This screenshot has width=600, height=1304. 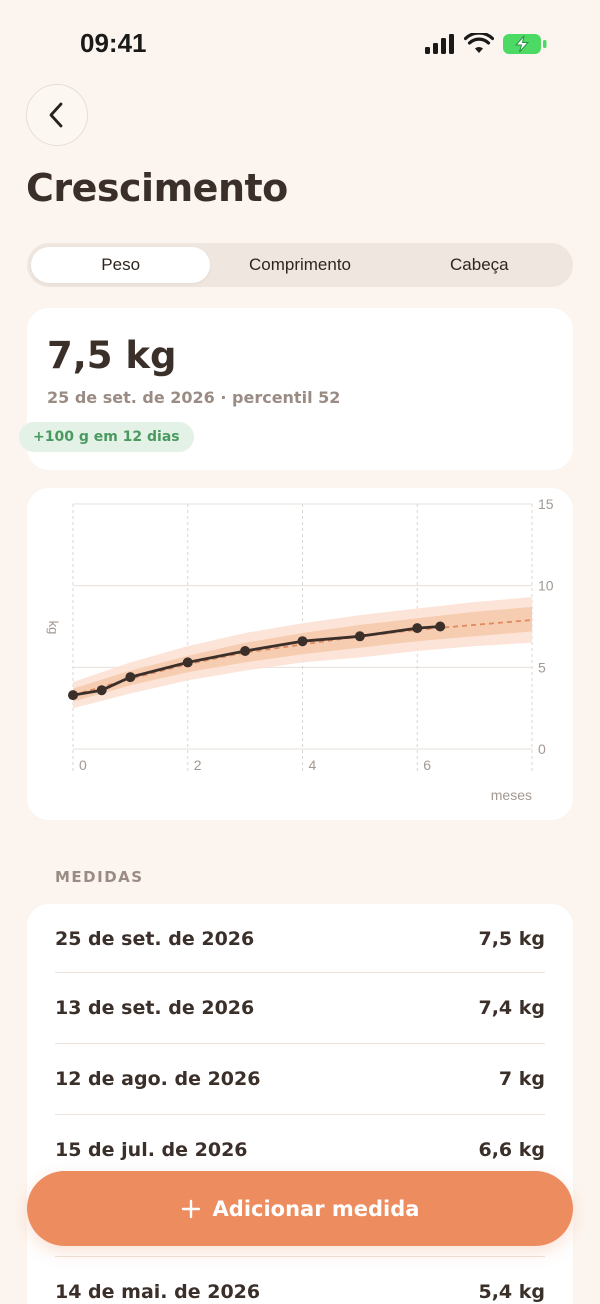 I want to click on status-bar: 09:41, so click(x=300, y=44).